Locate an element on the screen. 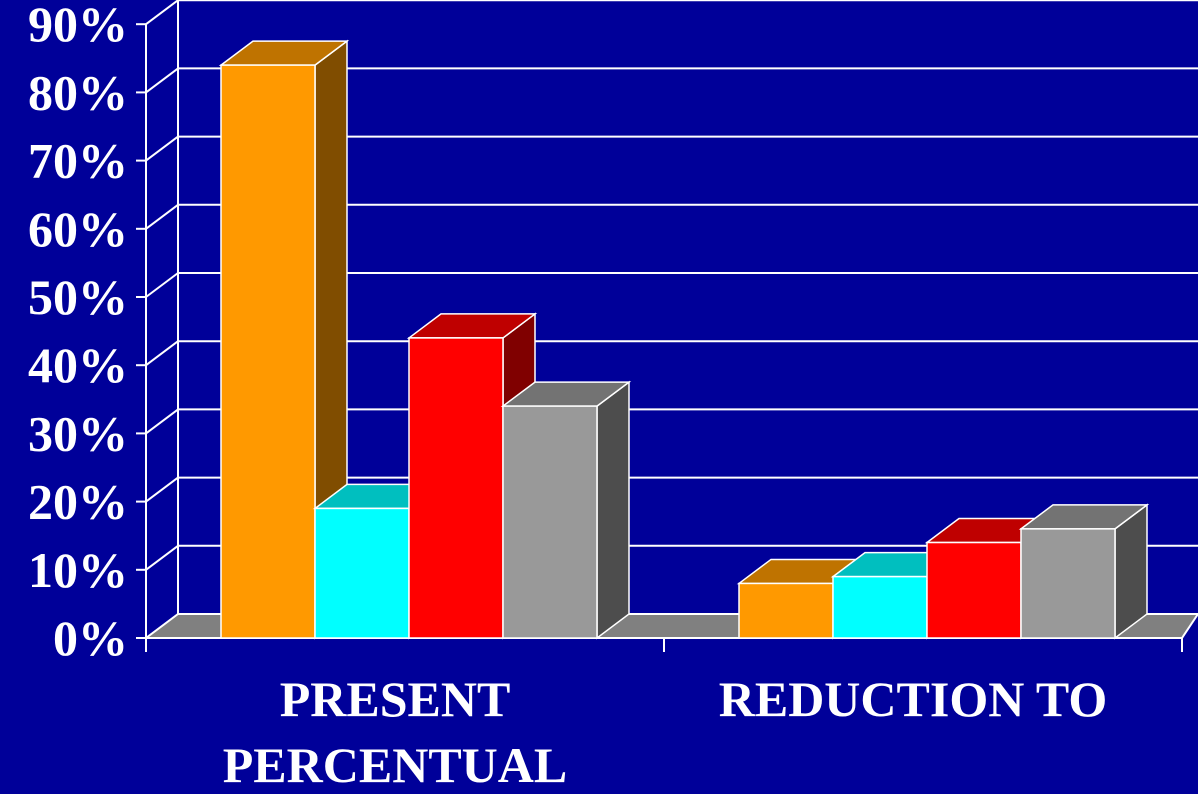 This screenshot has width=1198, height=794. x-category-labels: PRESENT PERCENTUAL REDUCTION TO is located at coordinates (665, 732).